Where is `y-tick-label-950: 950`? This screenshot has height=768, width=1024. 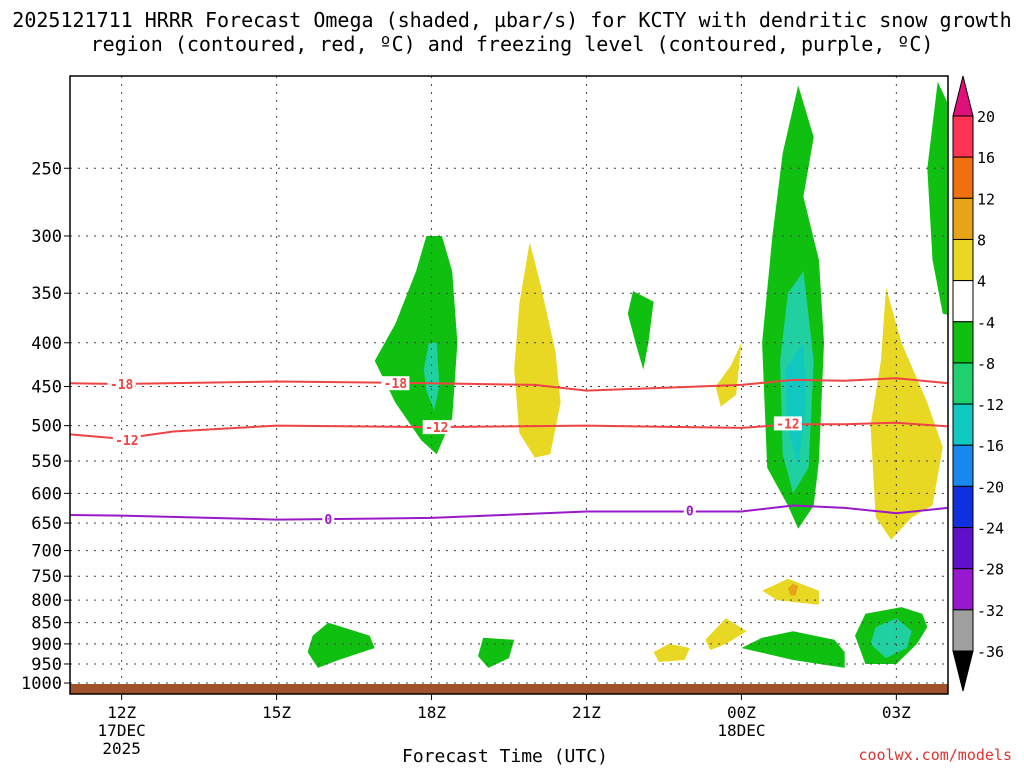
y-tick-label-950: 950 is located at coordinates (46, 665).